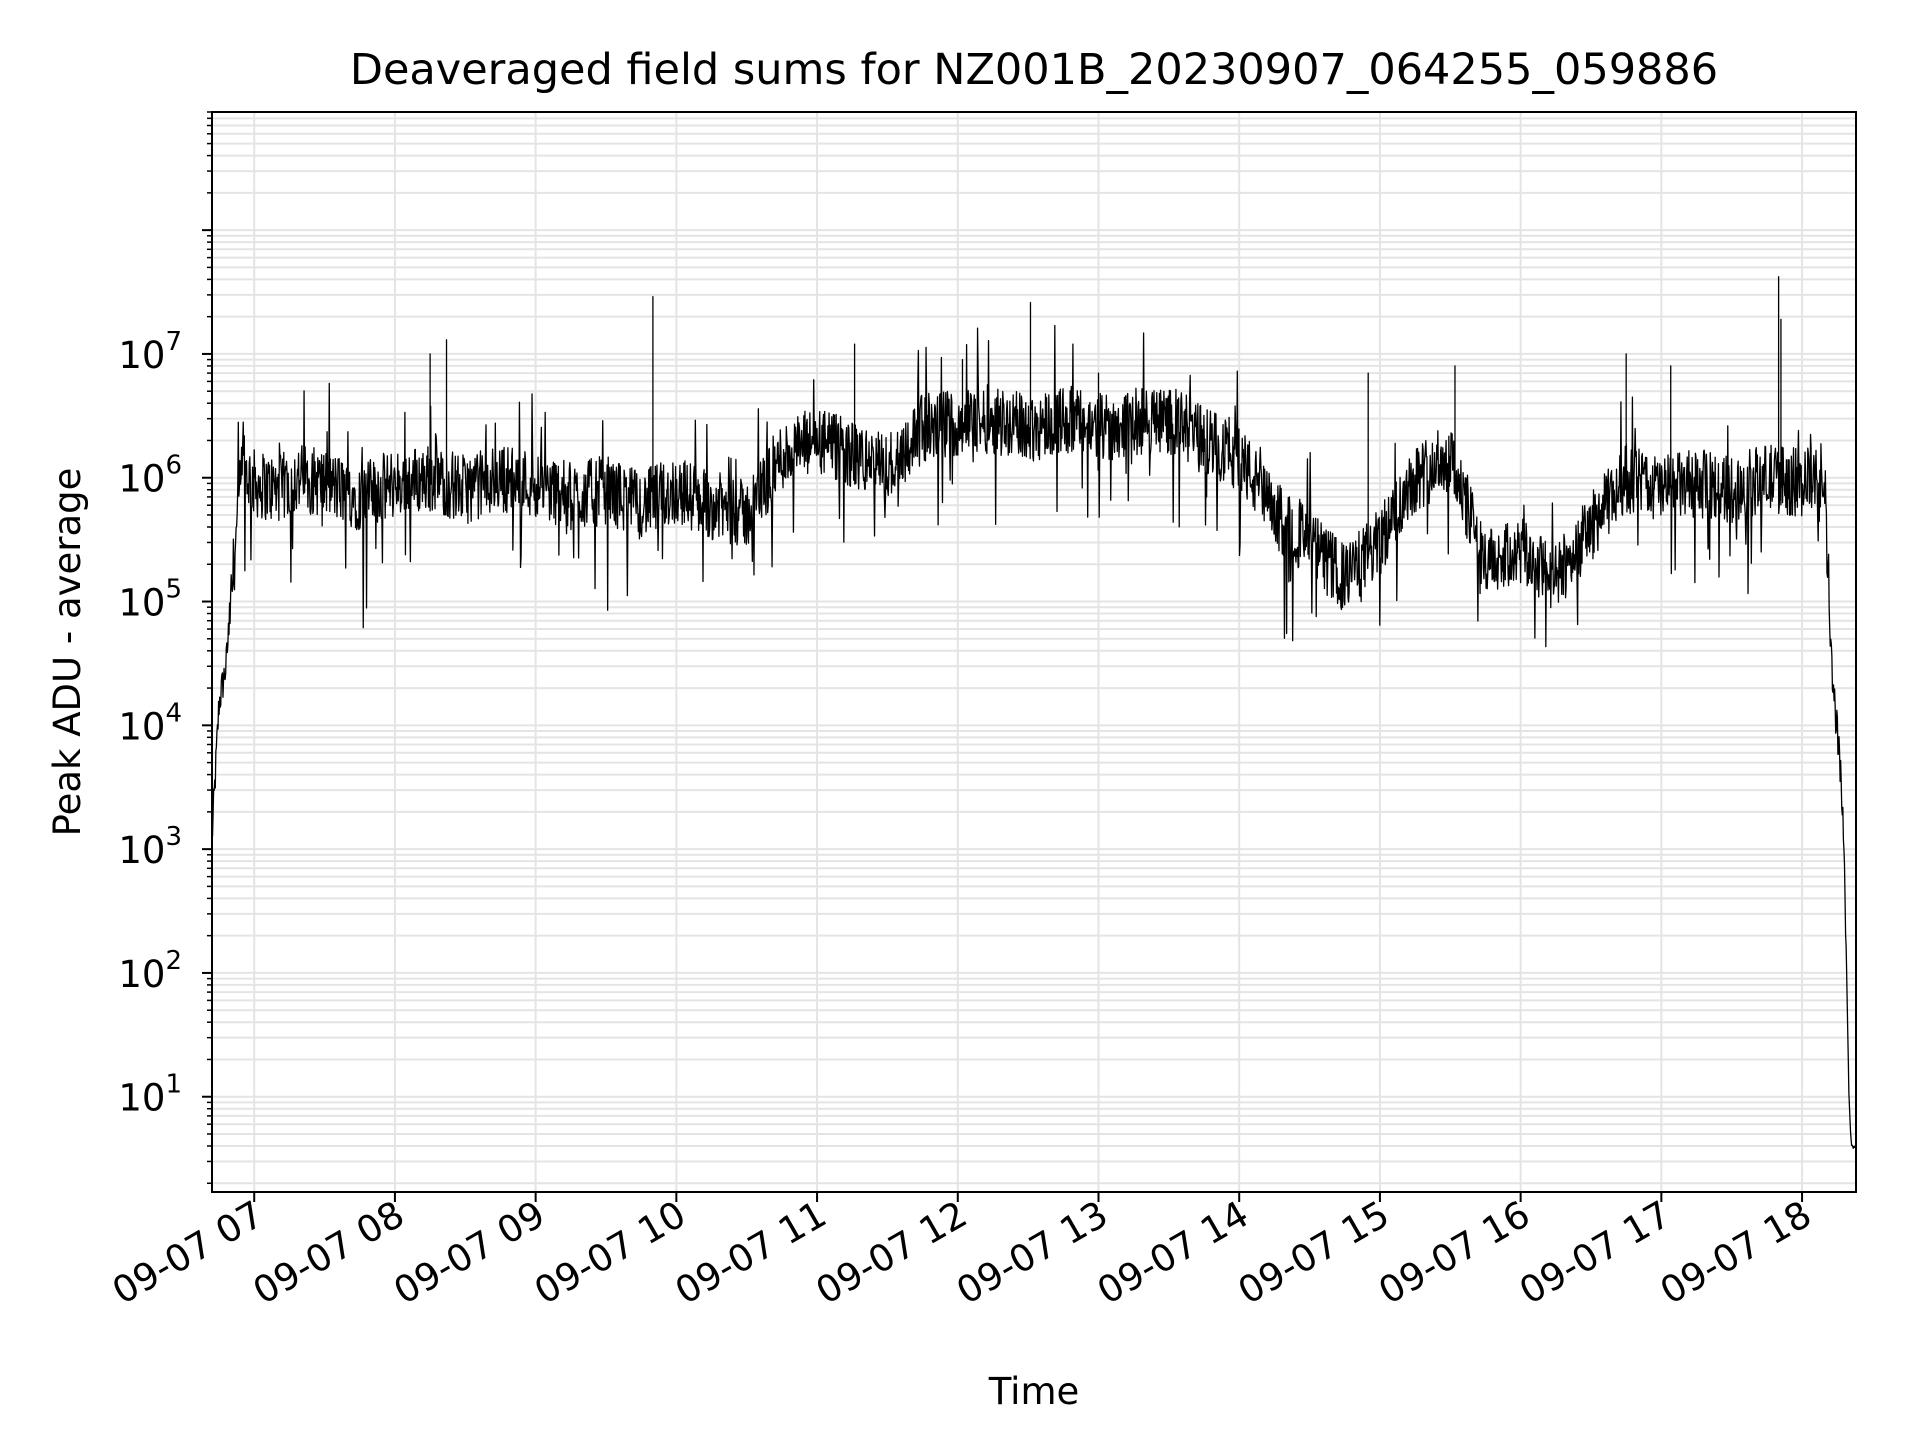  Describe the element at coordinates (470, 1253) in the screenshot. I see `x-tick-label: 09-07 09` at that location.